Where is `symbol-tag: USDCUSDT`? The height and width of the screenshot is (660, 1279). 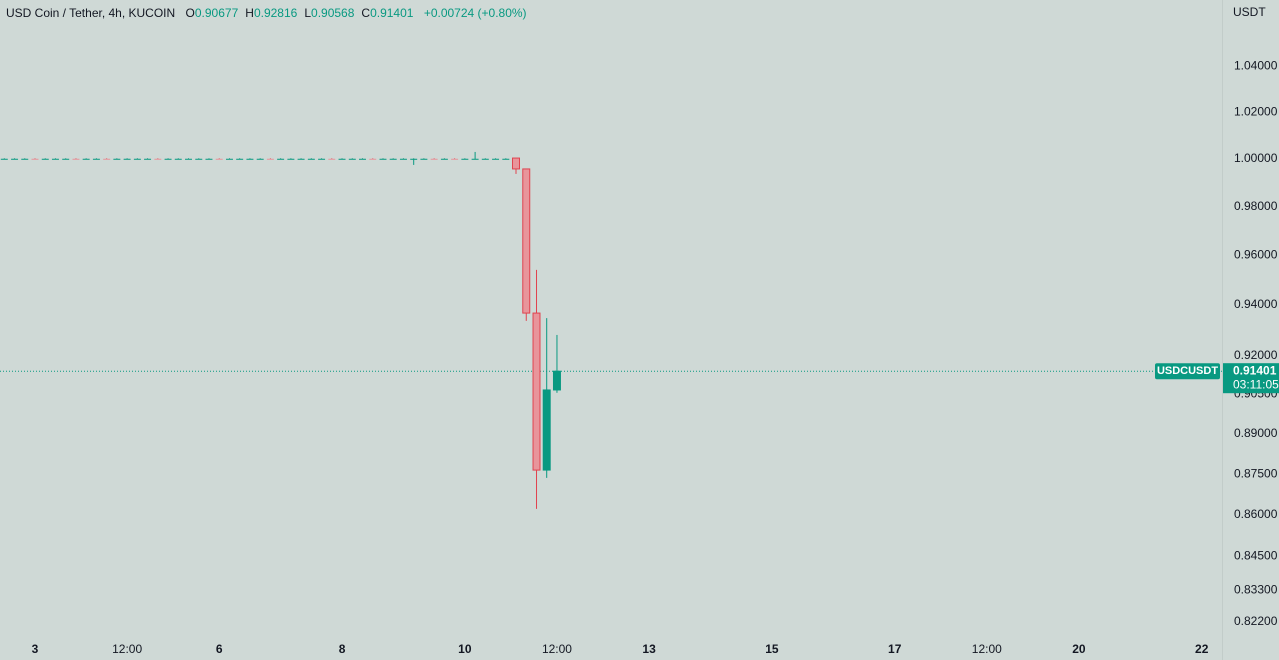 symbol-tag: USDCUSDT is located at coordinates (1187, 371).